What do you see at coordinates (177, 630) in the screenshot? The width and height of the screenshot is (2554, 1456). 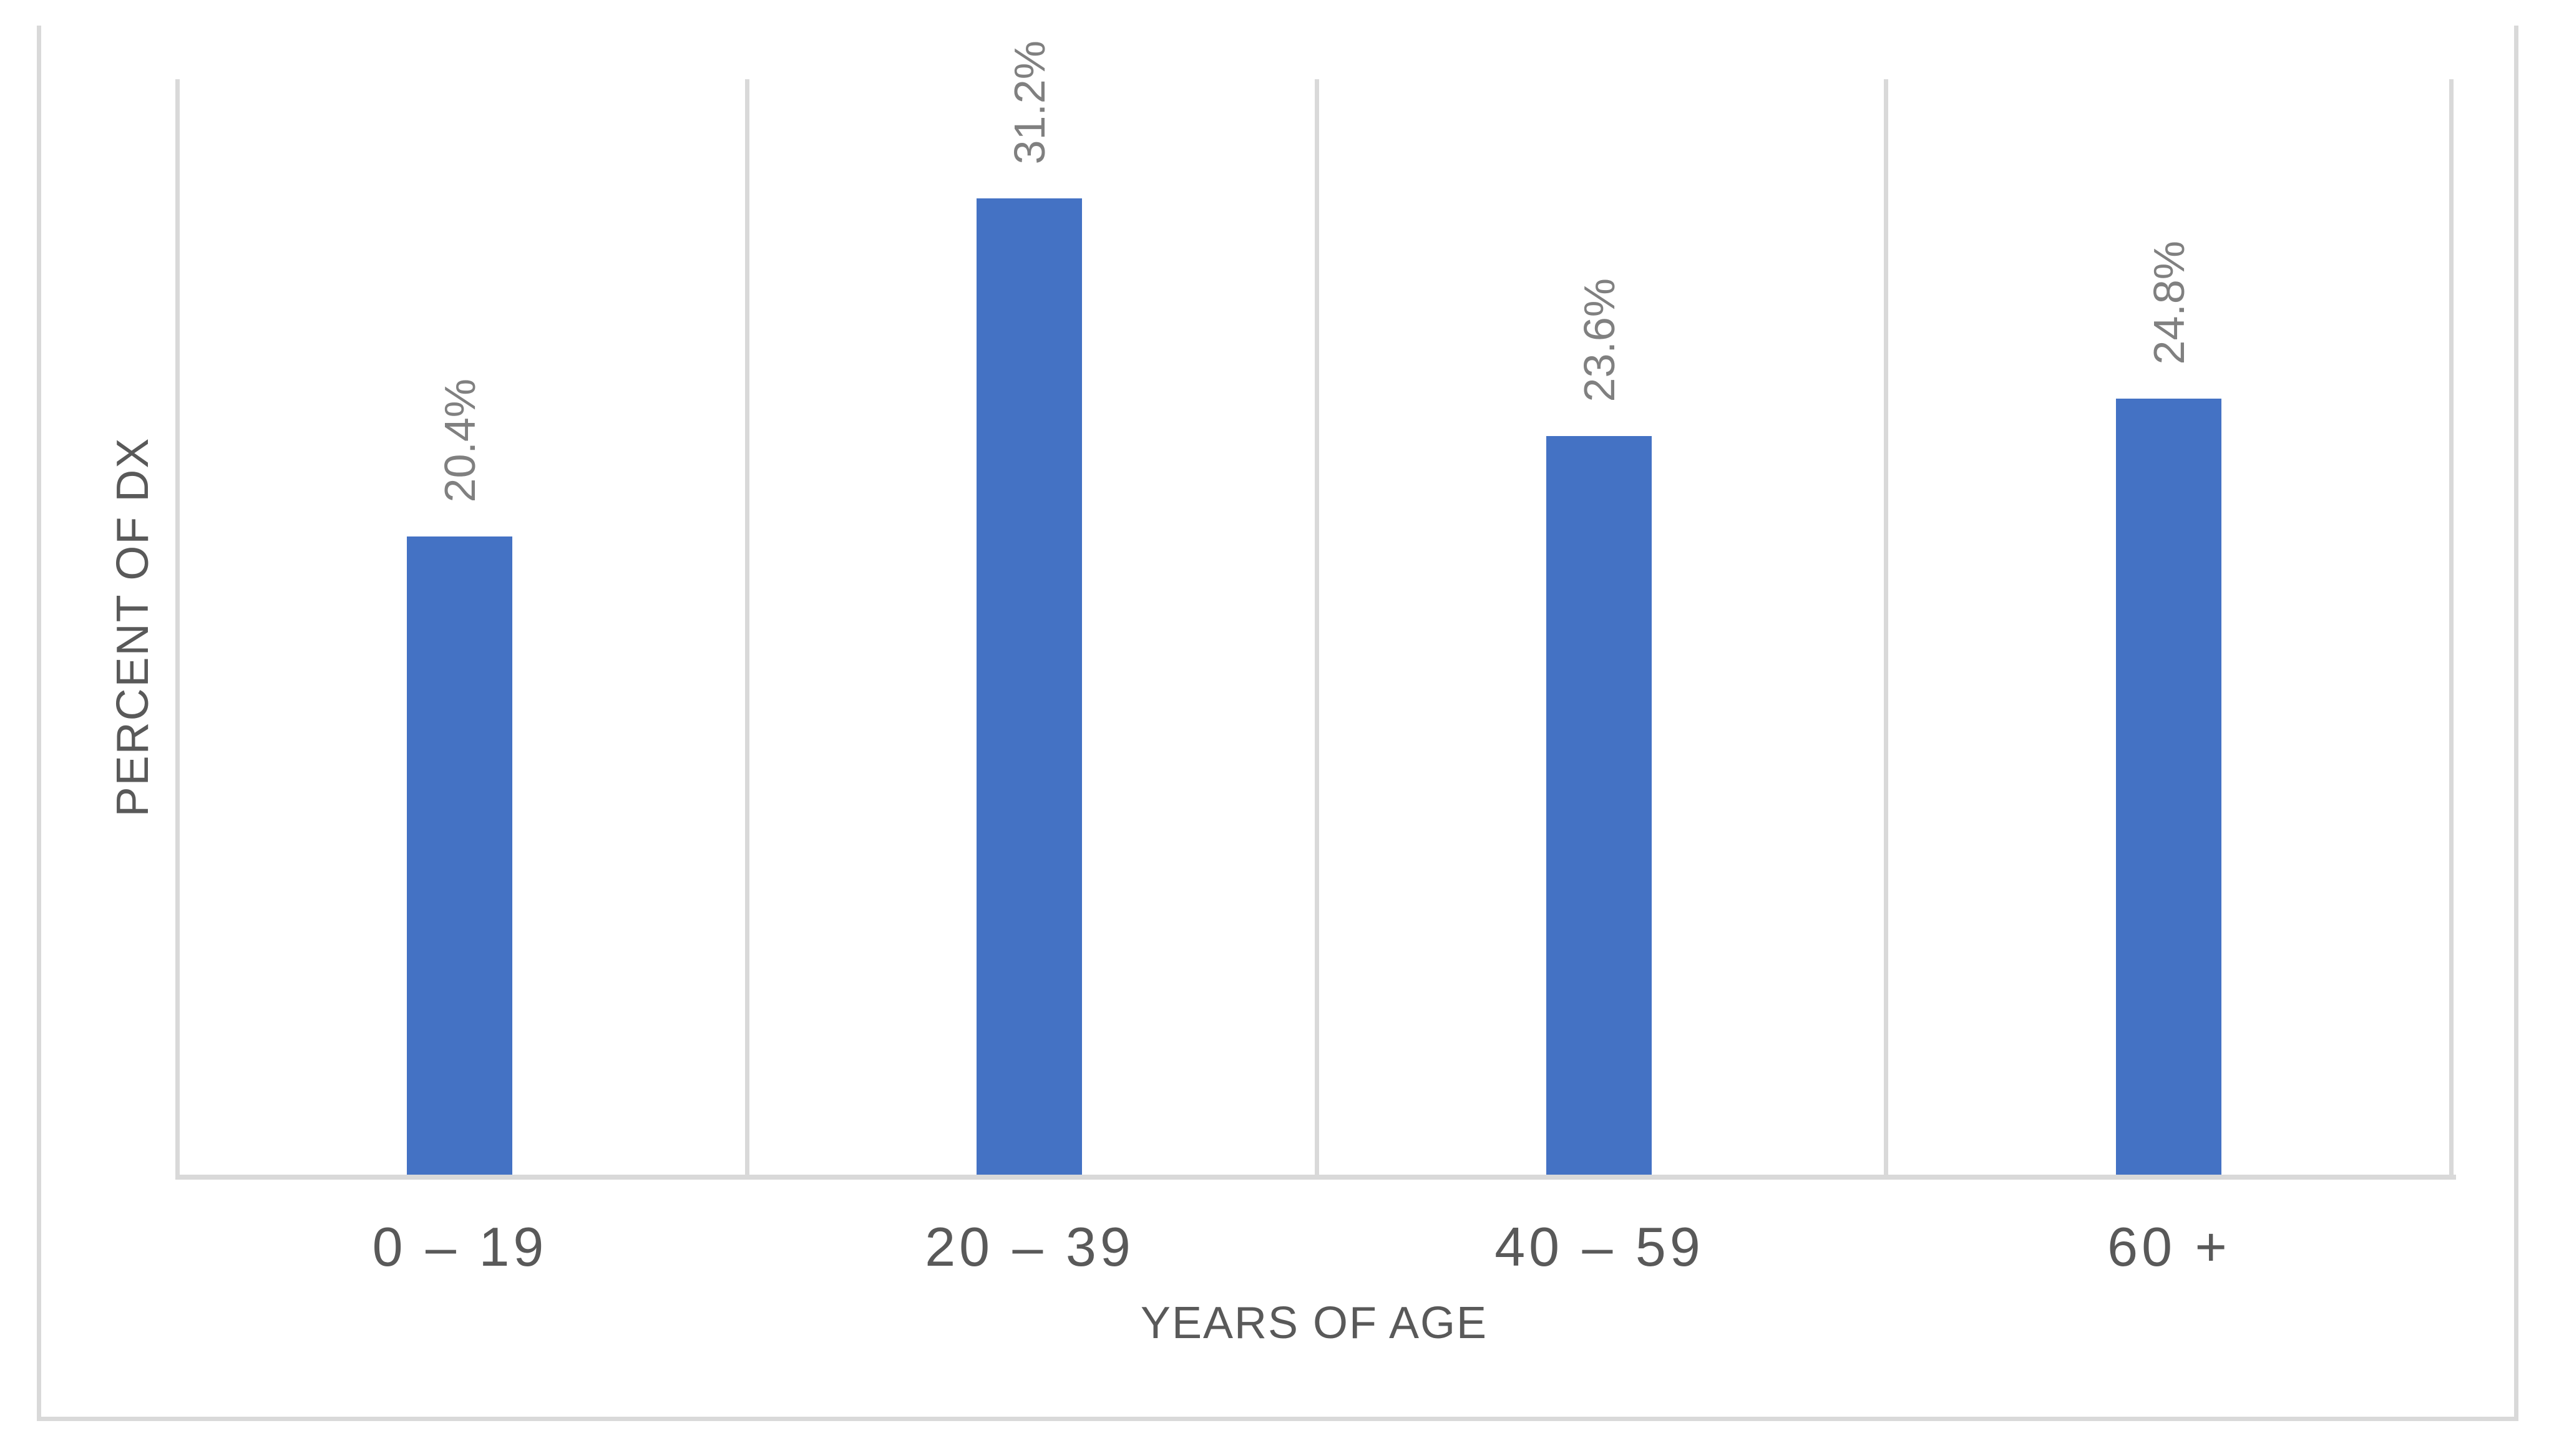 I see `y-axis-line` at bounding box center [177, 630].